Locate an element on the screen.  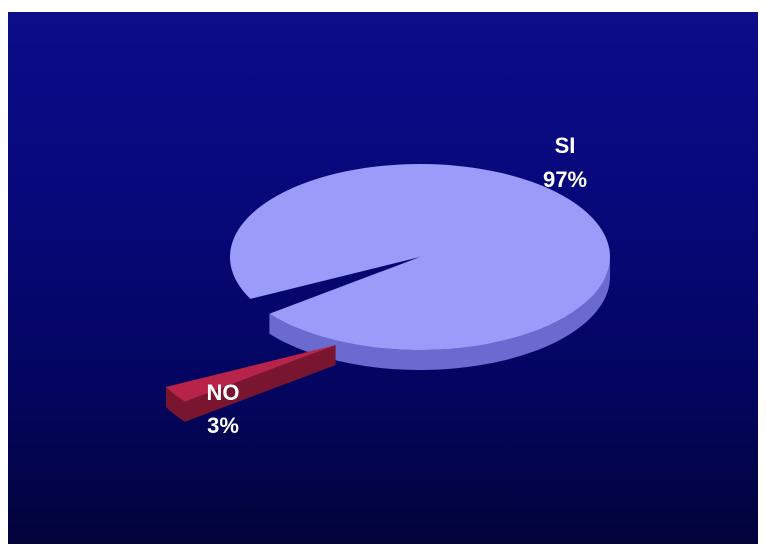
no-slice-side is located at coordinates (175, 404).